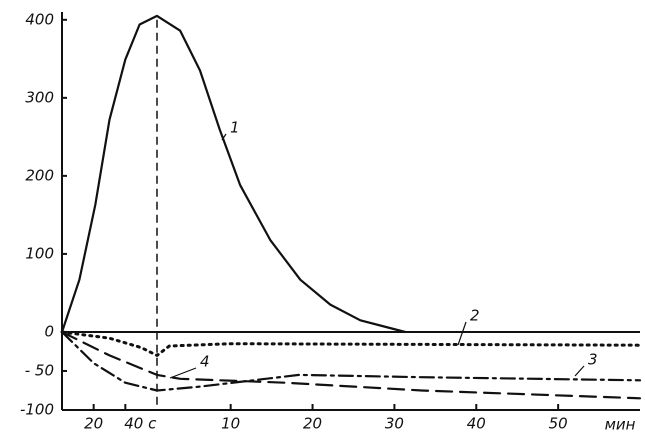 The height and width of the screenshot is (435, 645). Describe the element at coordinates (558, 424) in the screenshot. I see `x-tick-label: 50` at that location.